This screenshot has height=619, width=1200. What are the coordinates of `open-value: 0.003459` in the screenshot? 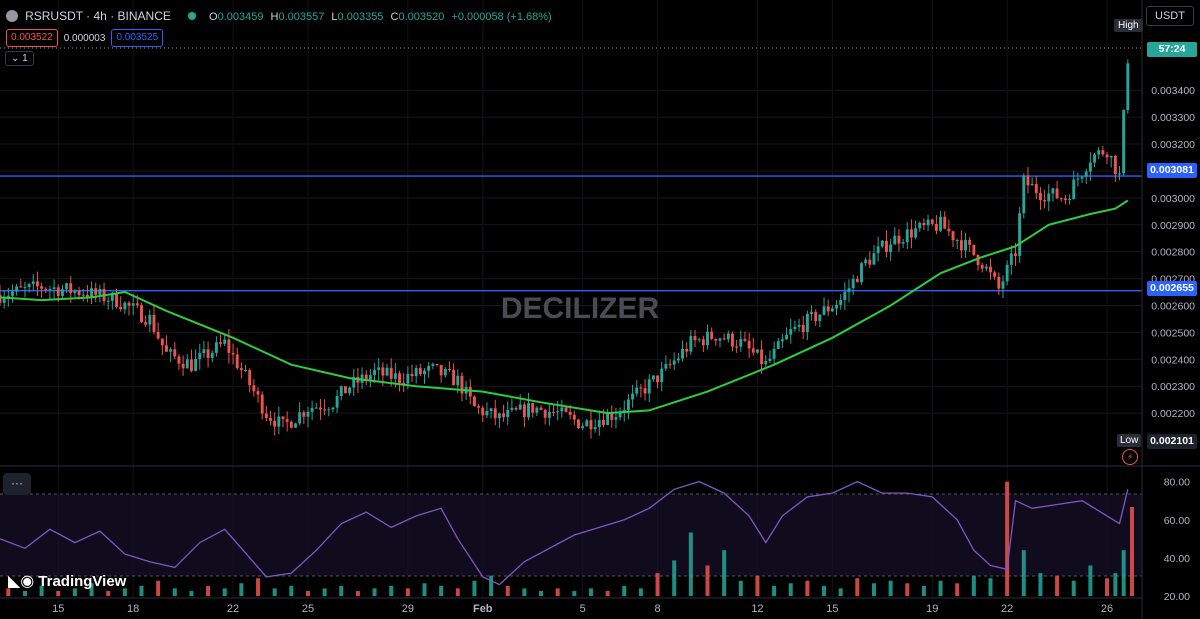 It's located at (240, 17).